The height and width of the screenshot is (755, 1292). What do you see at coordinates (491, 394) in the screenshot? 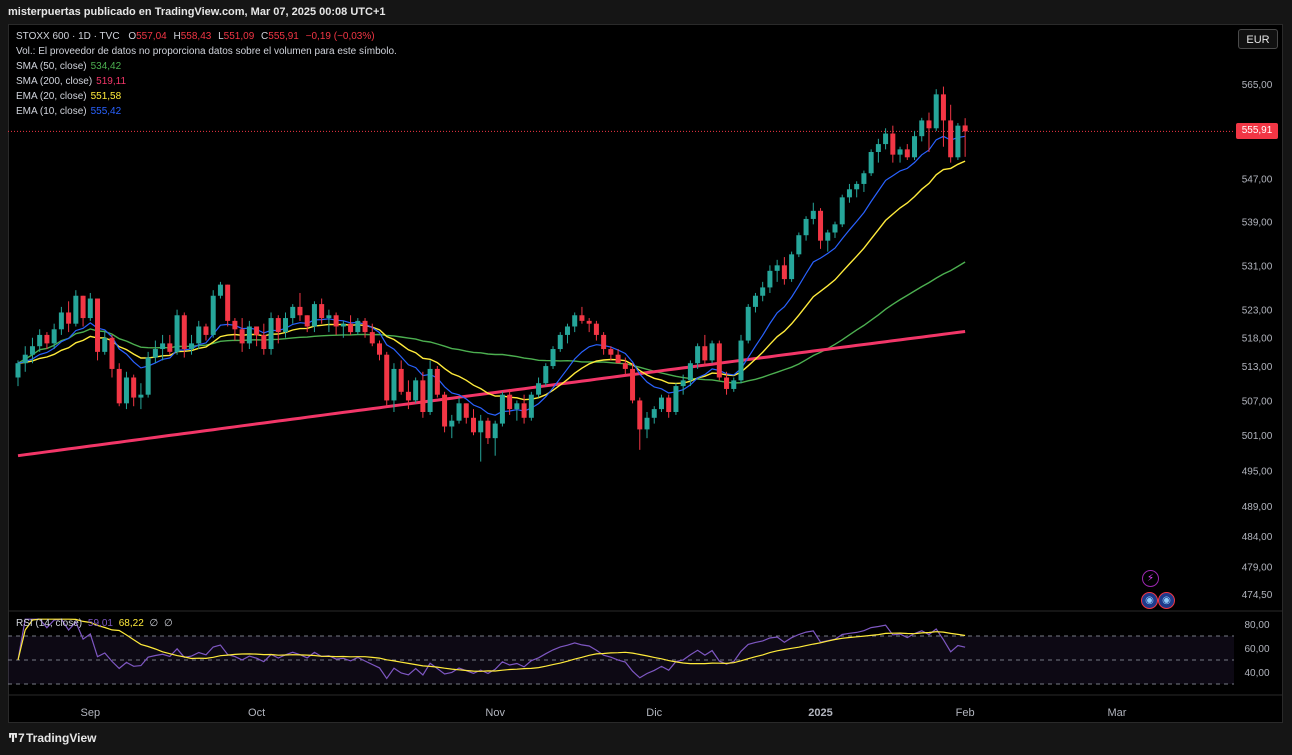
I see `sma200-line` at bounding box center [491, 394].